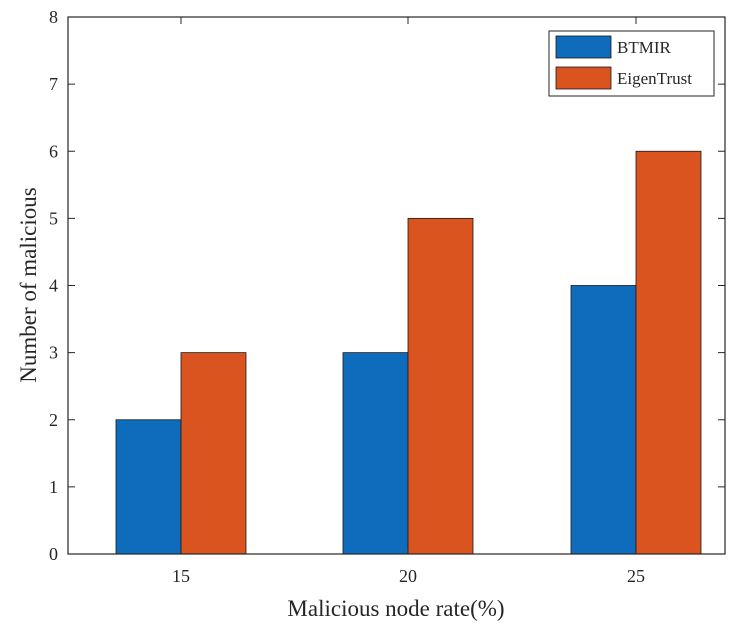  What do you see at coordinates (583, 78) in the screenshot?
I see `legend-swatch-eigentrust` at bounding box center [583, 78].